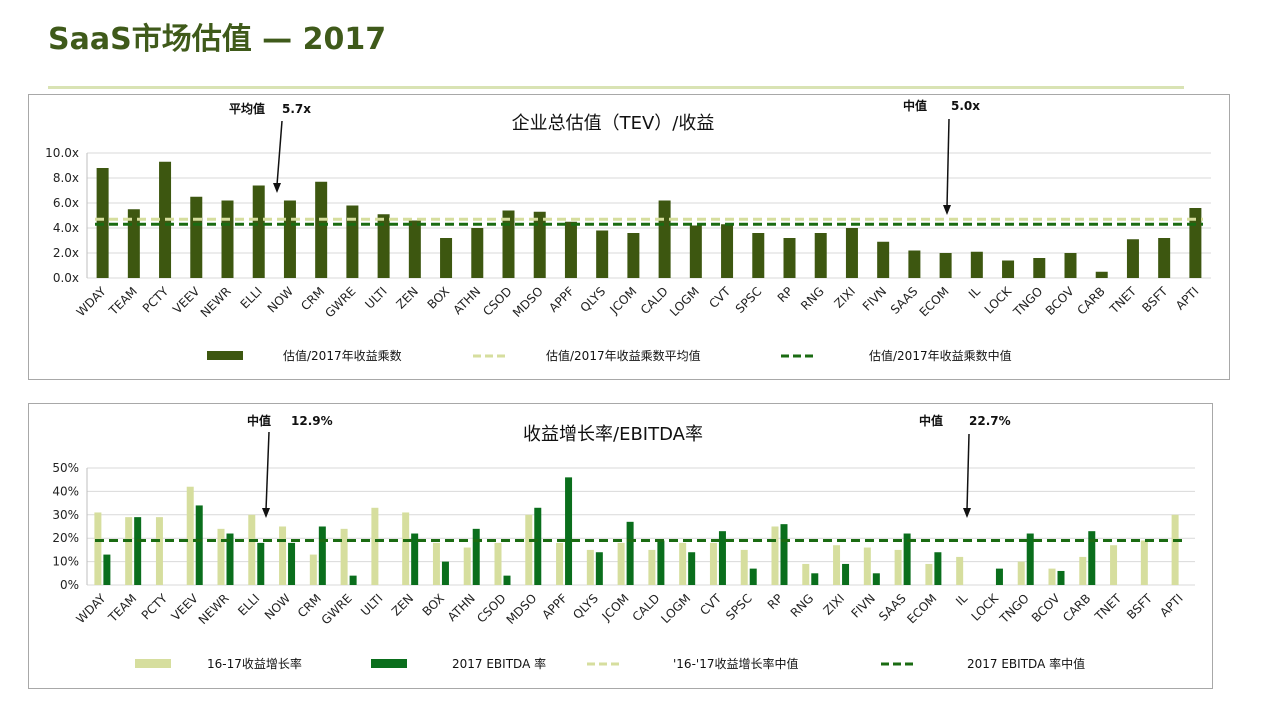 The height and width of the screenshot is (720, 1280). Describe the element at coordinates (834, 604) in the screenshot. I see `x-tick-label: ZIXI` at that location.